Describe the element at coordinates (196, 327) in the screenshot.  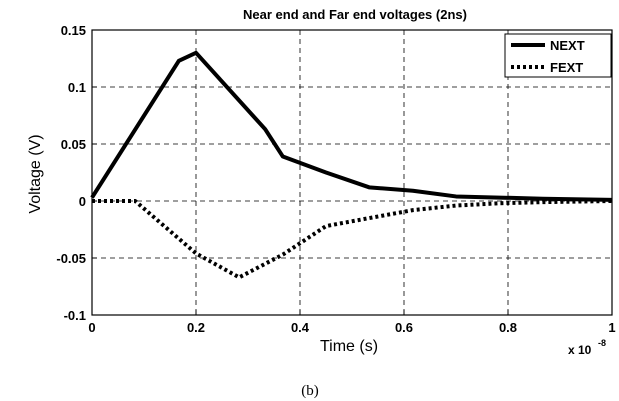
I see `x-tick-label: 0.2` at that location.